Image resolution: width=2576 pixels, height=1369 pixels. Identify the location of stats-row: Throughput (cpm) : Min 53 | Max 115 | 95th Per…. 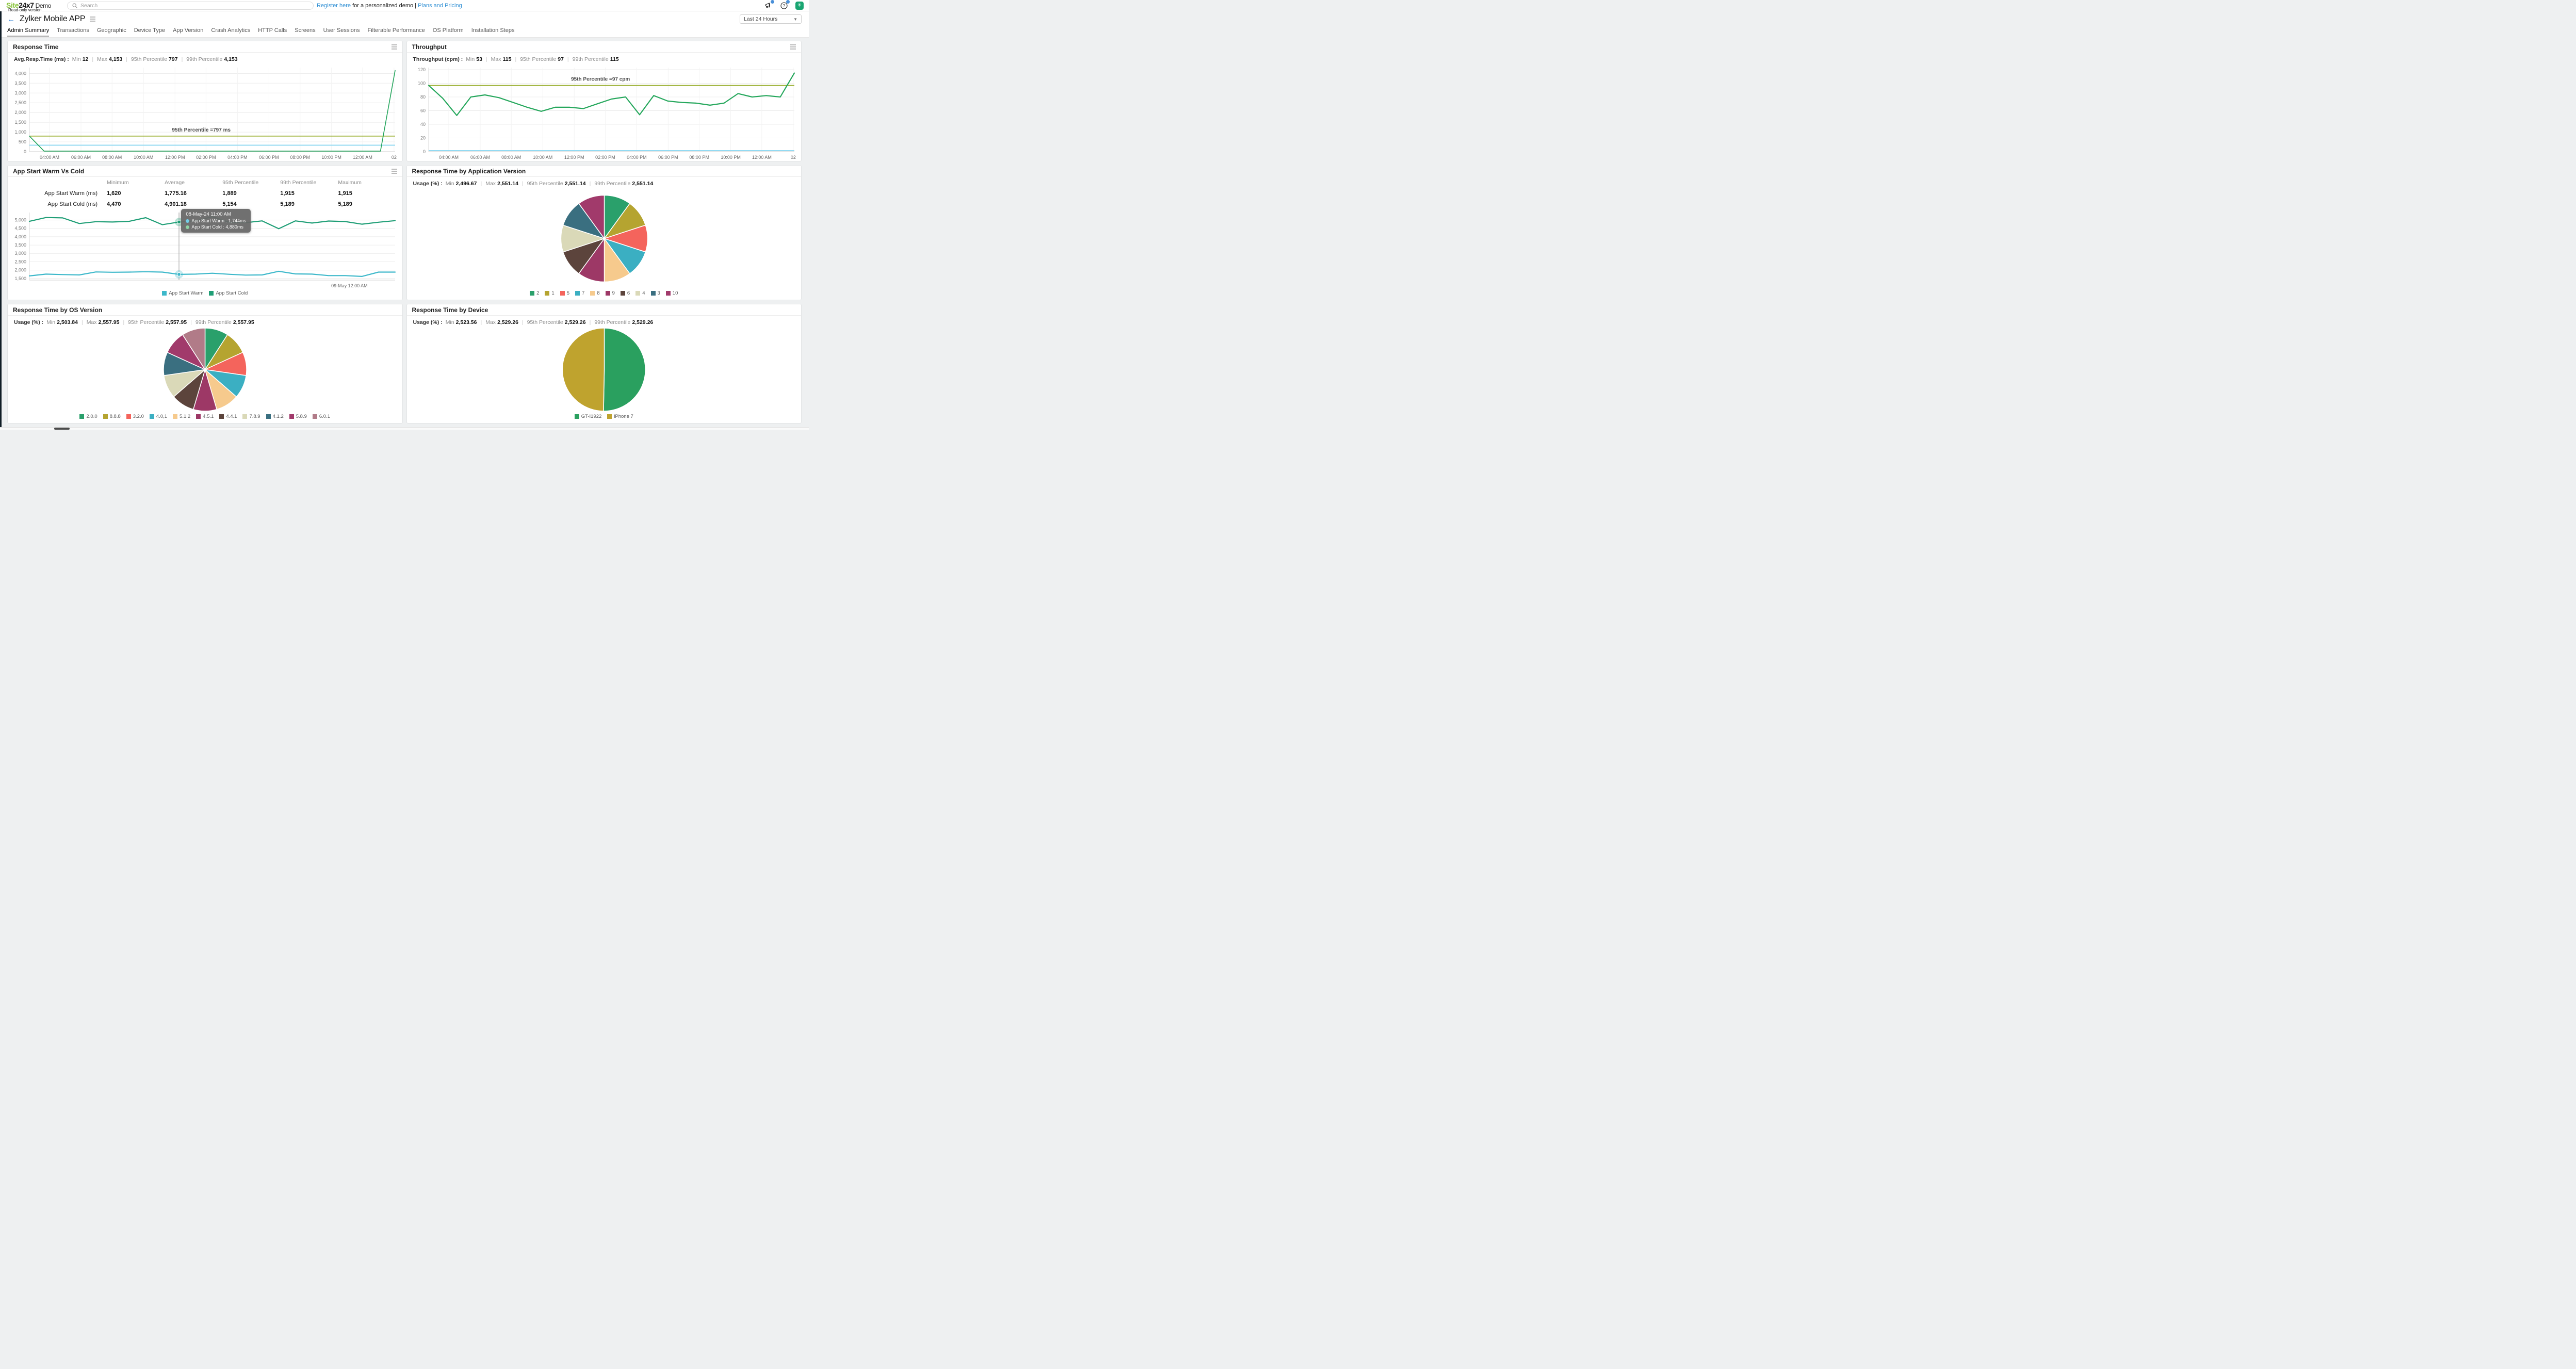
(516, 59).